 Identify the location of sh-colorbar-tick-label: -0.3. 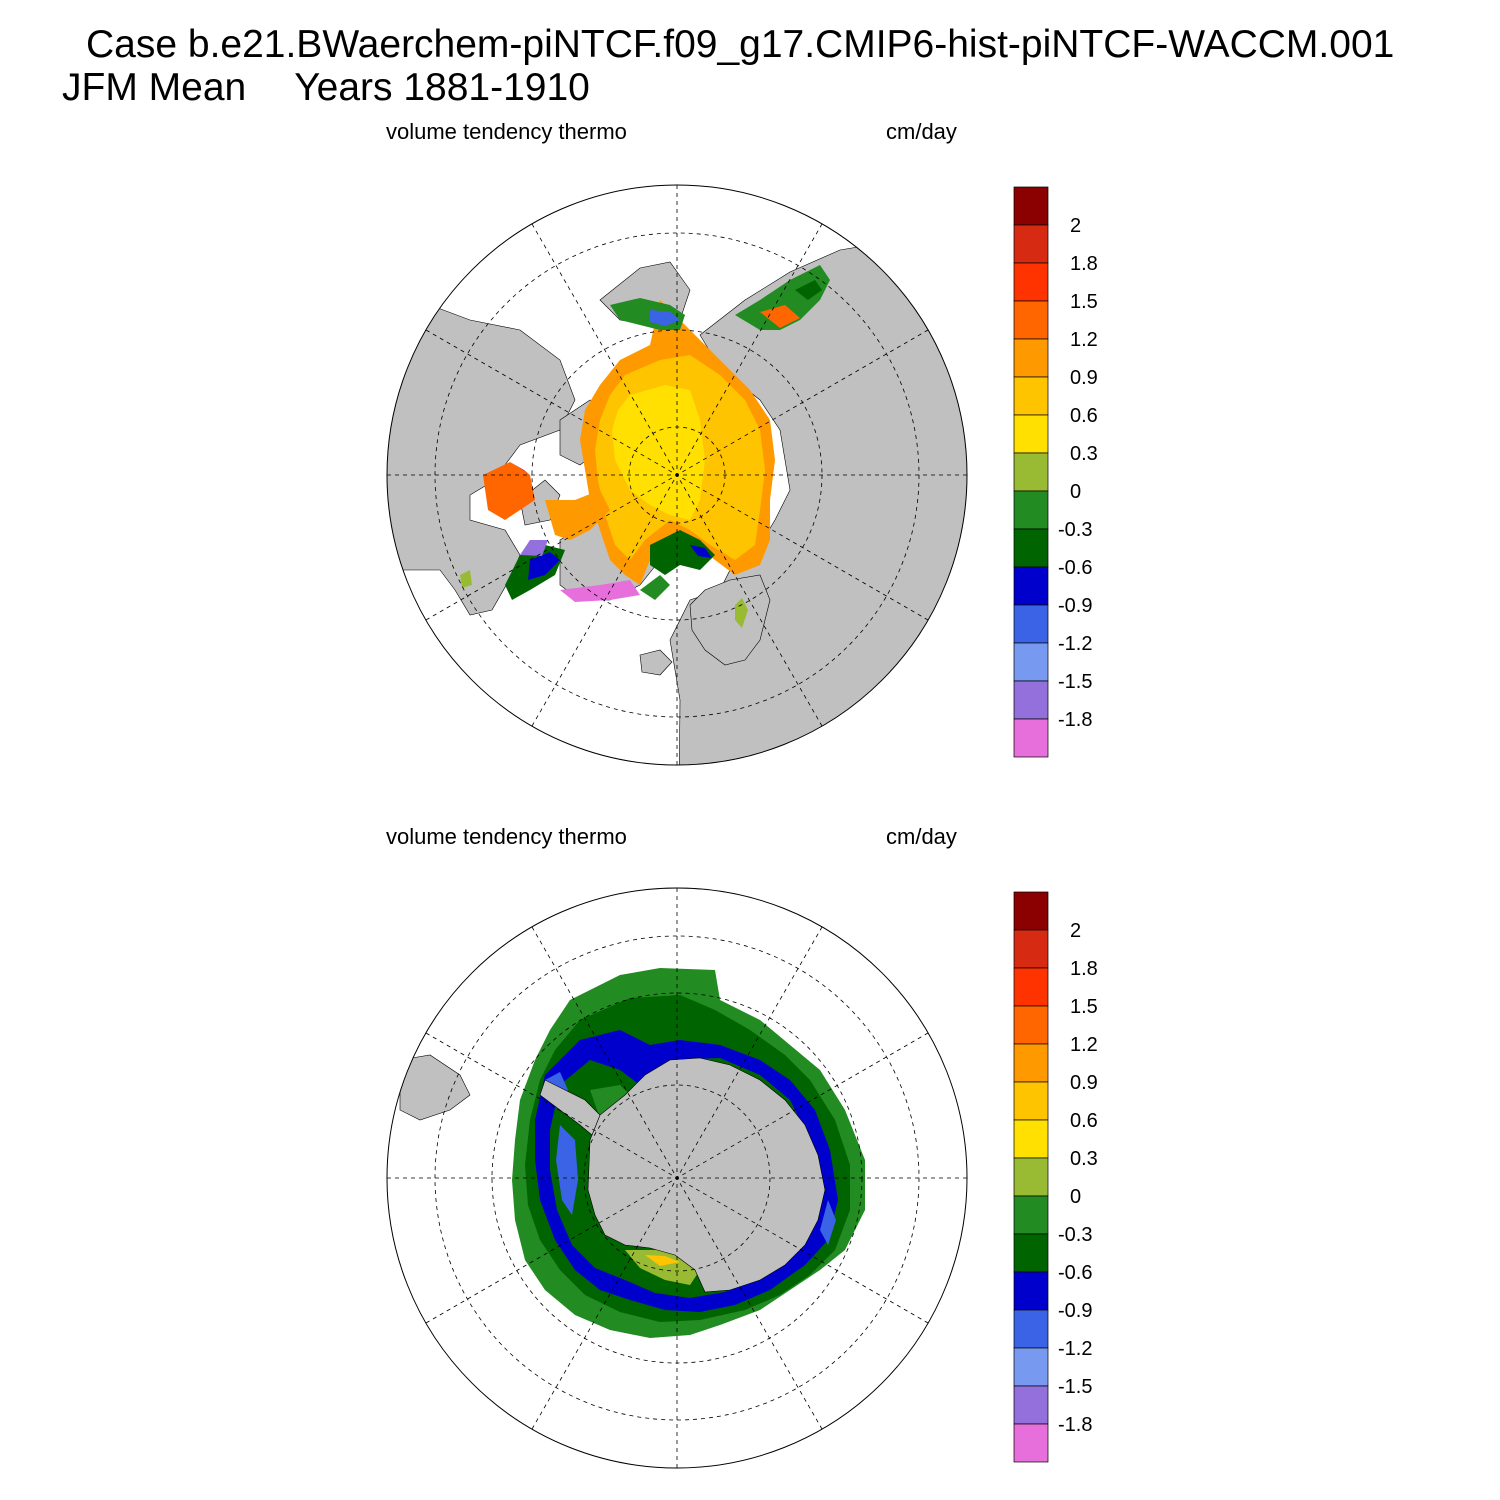
(1075, 1235).